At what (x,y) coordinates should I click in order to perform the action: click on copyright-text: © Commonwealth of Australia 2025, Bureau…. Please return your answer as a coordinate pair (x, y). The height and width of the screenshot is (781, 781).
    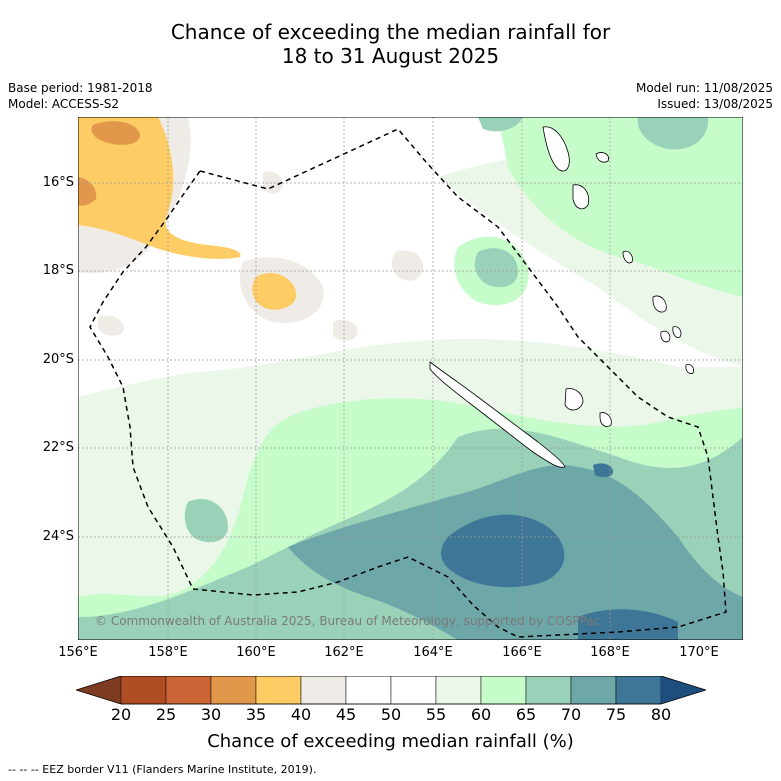
    Looking at the image, I should click on (348, 621).